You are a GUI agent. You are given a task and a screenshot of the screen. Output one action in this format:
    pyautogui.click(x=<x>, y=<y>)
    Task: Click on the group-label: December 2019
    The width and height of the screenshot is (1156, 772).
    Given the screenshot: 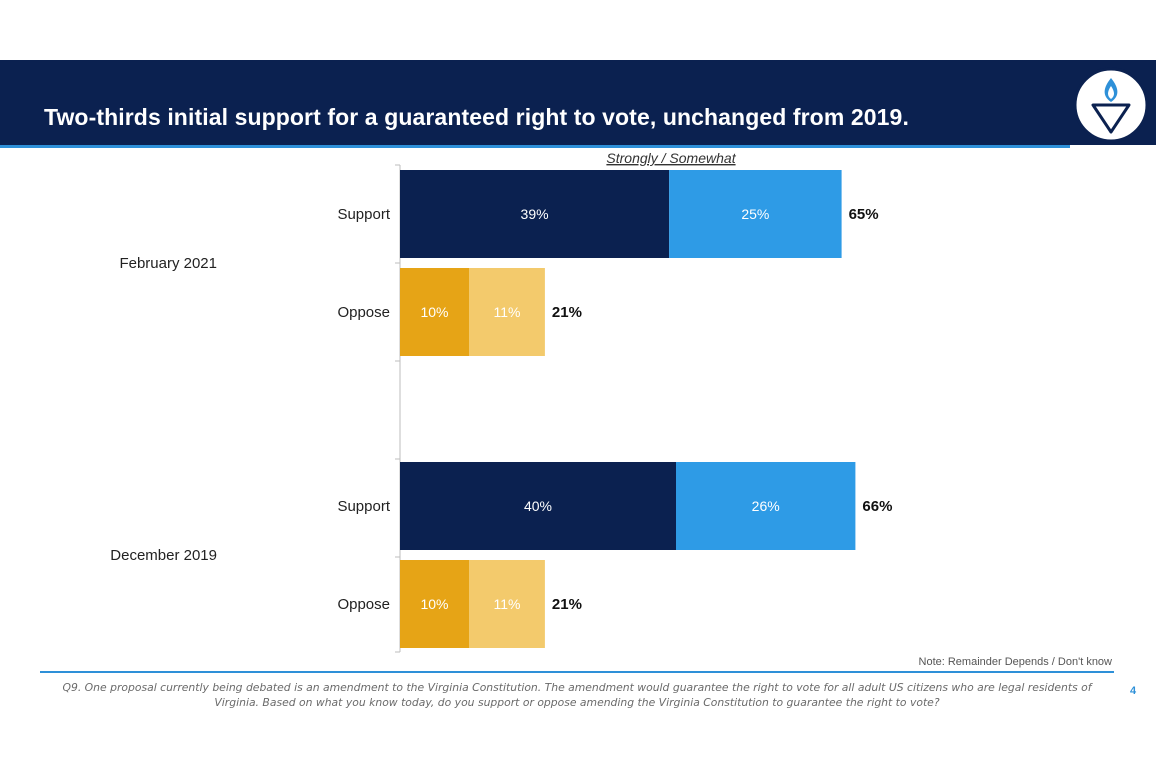 What is the action you would take?
    pyautogui.click(x=163, y=555)
    